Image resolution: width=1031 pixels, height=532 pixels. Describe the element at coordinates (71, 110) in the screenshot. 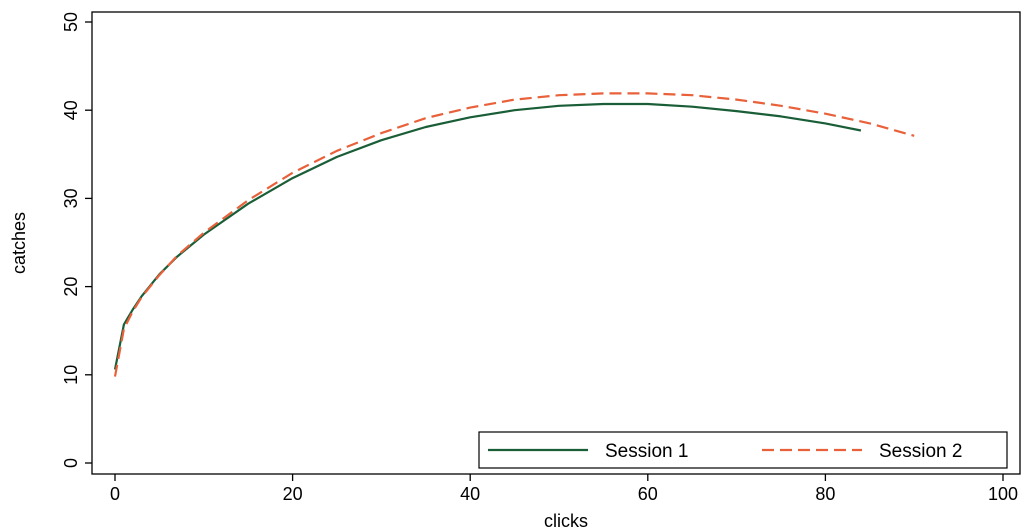

I see `y-tick-label: 40` at that location.